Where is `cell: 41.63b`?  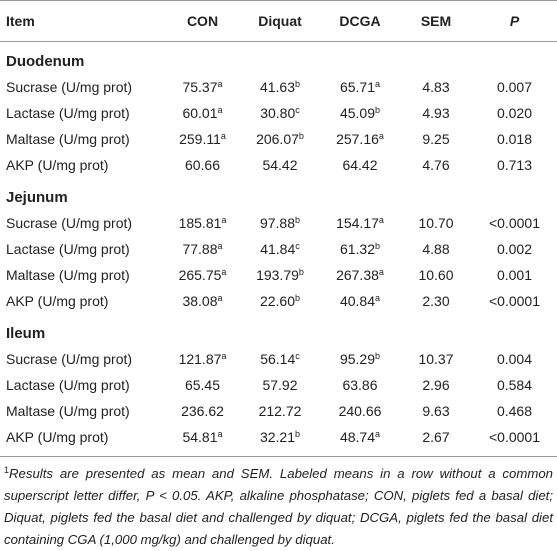 cell: 41.63b is located at coordinates (280, 87).